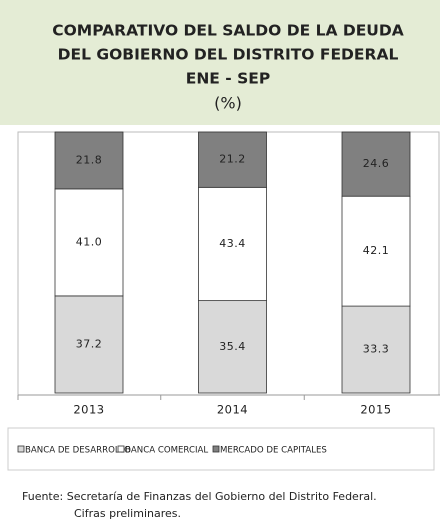  Describe the element at coordinates (232, 410) in the screenshot. I see `x-tick-label: 2014` at that location.